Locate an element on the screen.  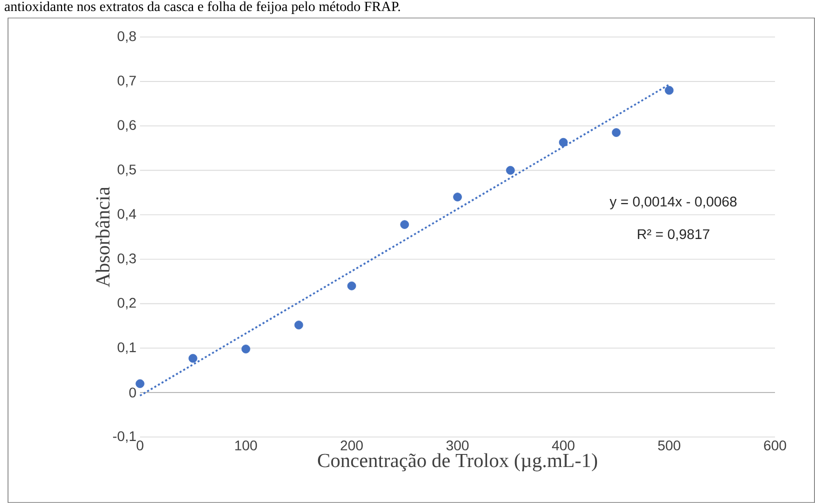
x-tick-label: 100 is located at coordinates (246, 445).